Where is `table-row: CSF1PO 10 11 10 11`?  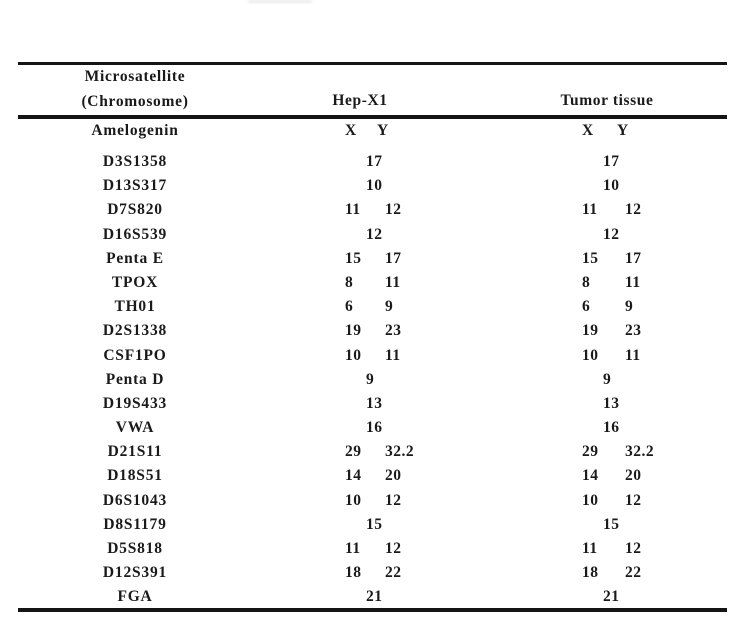
table-row: CSF1PO 10 11 10 11 is located at coordinates (372, 356).